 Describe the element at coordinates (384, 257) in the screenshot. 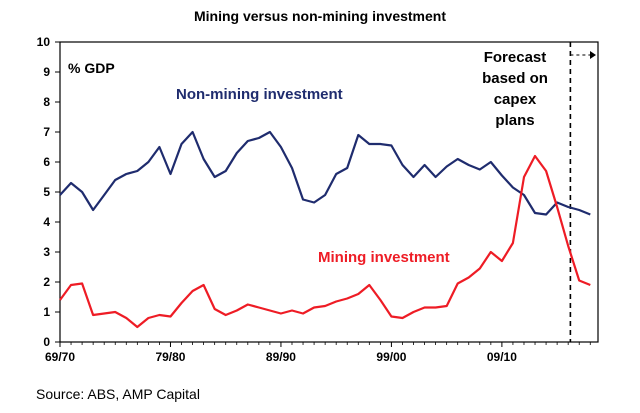

I see `mining-series-label: Mining investment` at that location.